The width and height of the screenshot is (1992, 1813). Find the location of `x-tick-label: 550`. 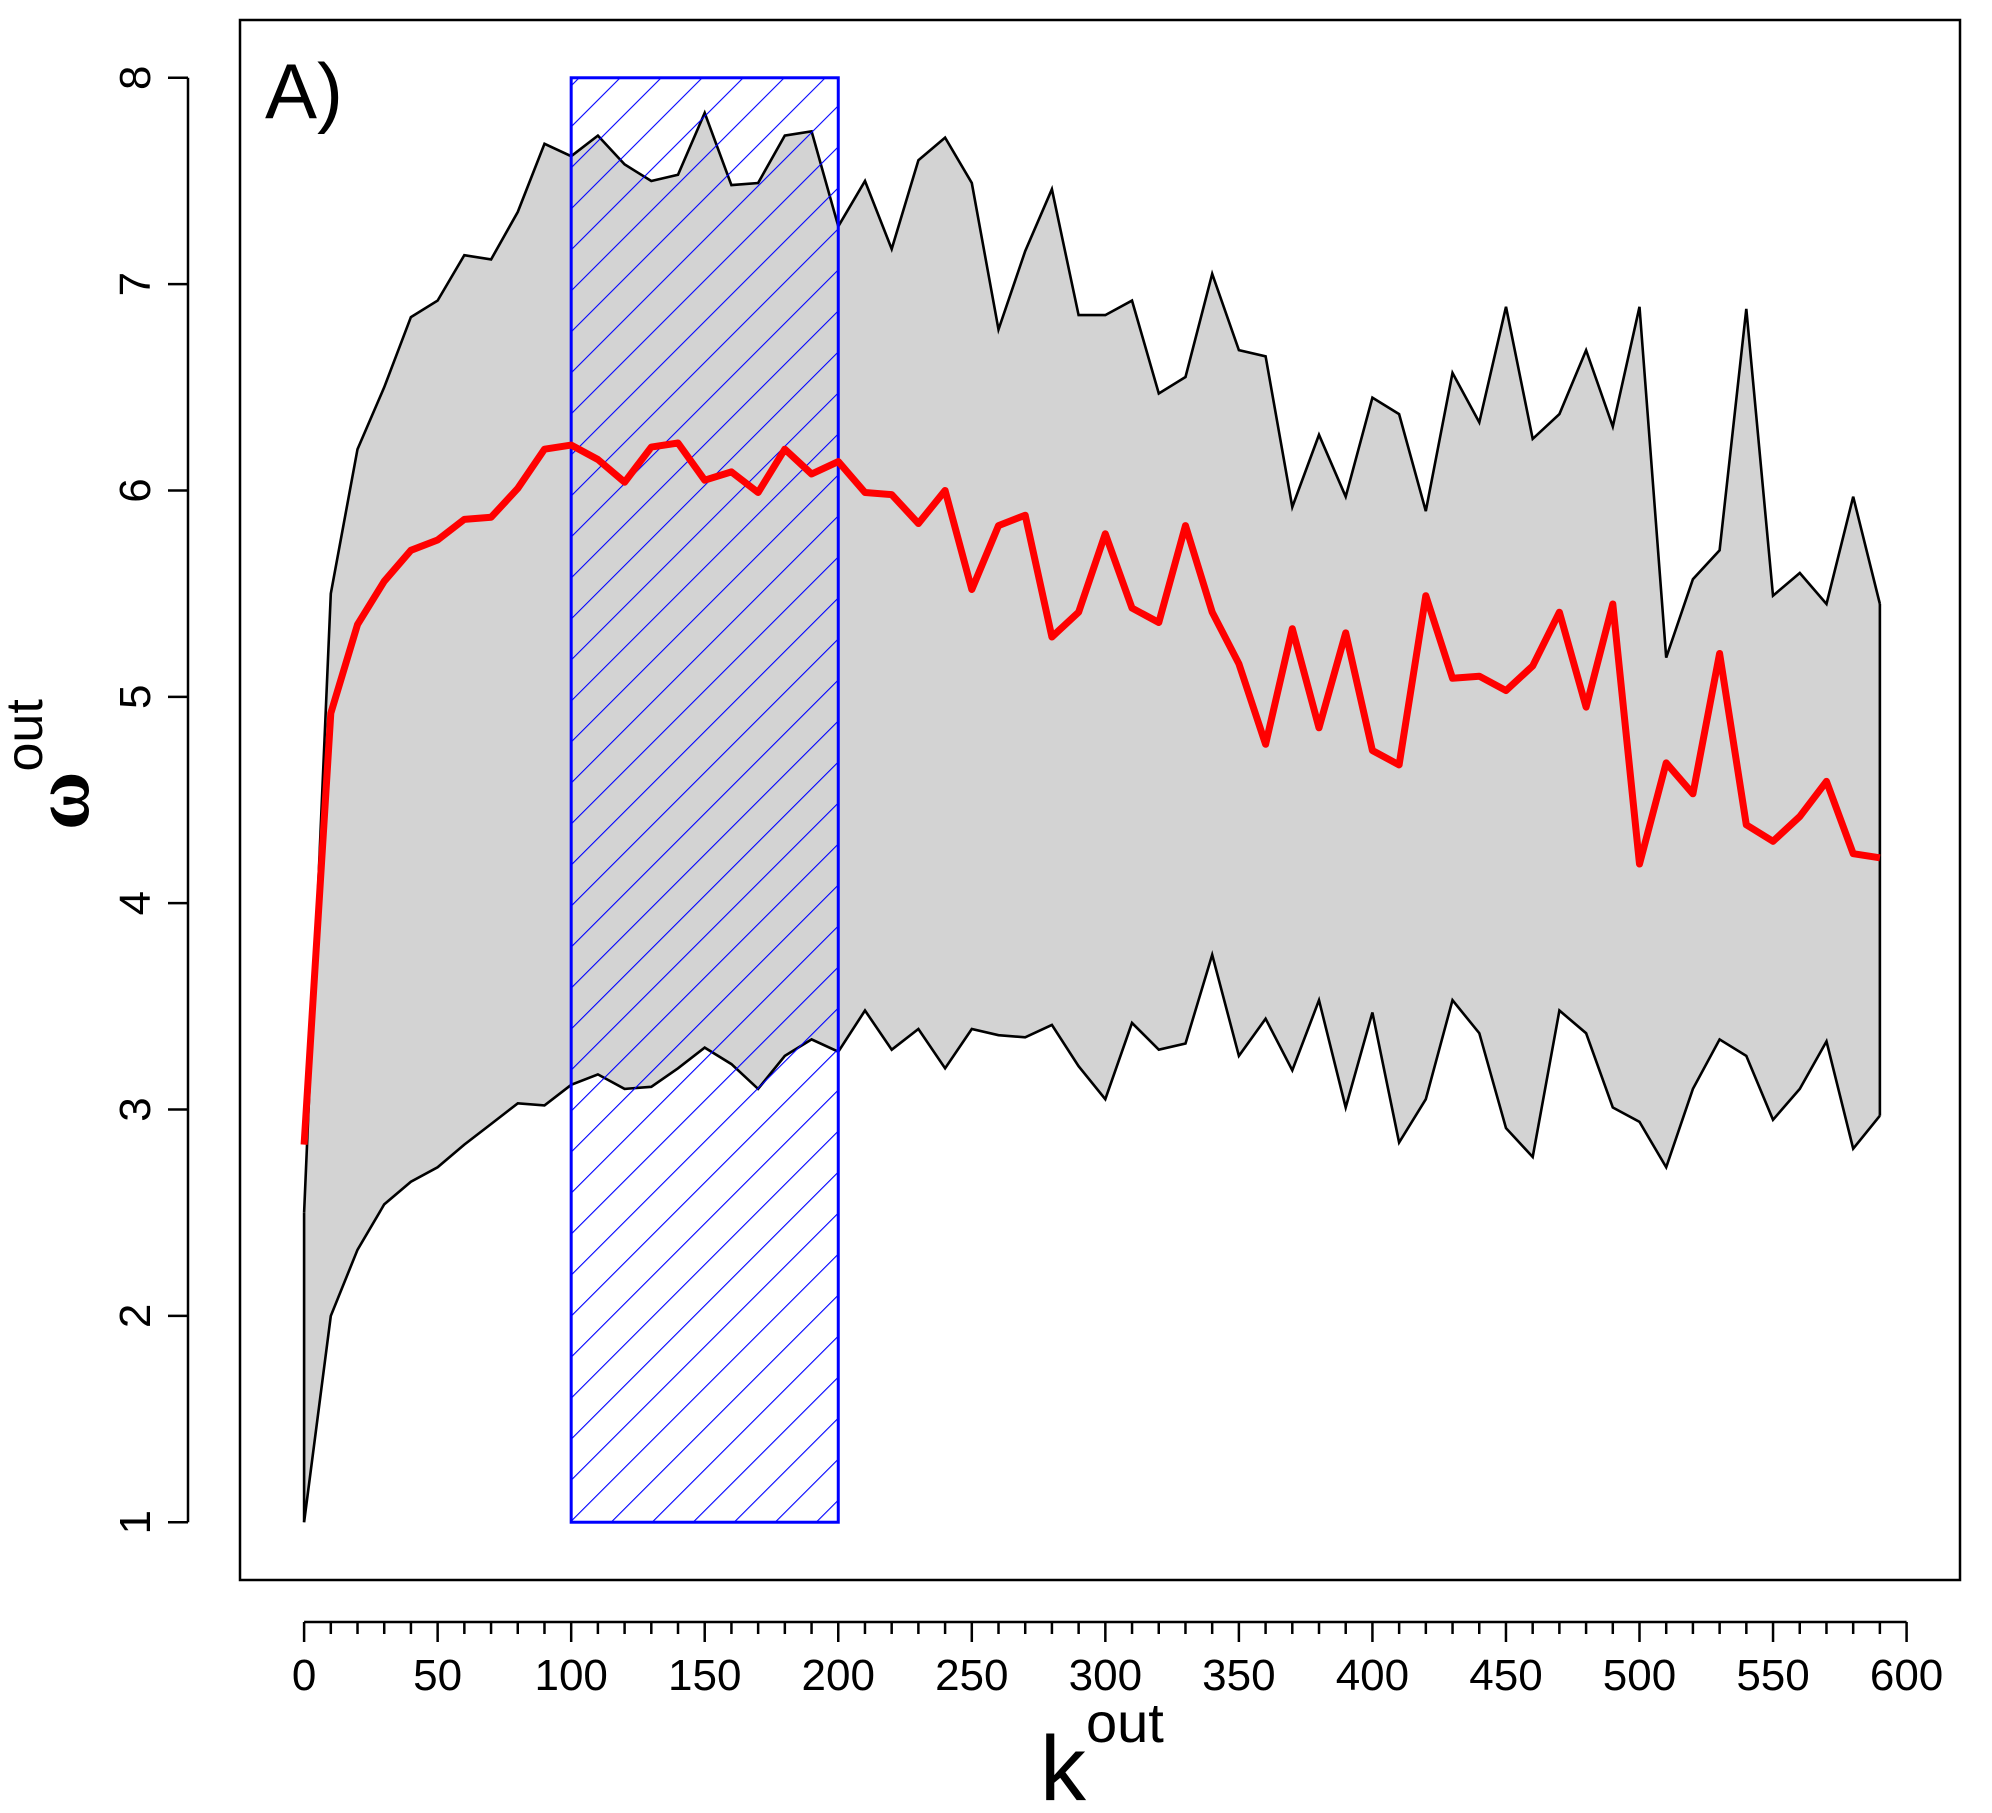

x-tick-label: 550 is located at coordinates (1772, 1675).